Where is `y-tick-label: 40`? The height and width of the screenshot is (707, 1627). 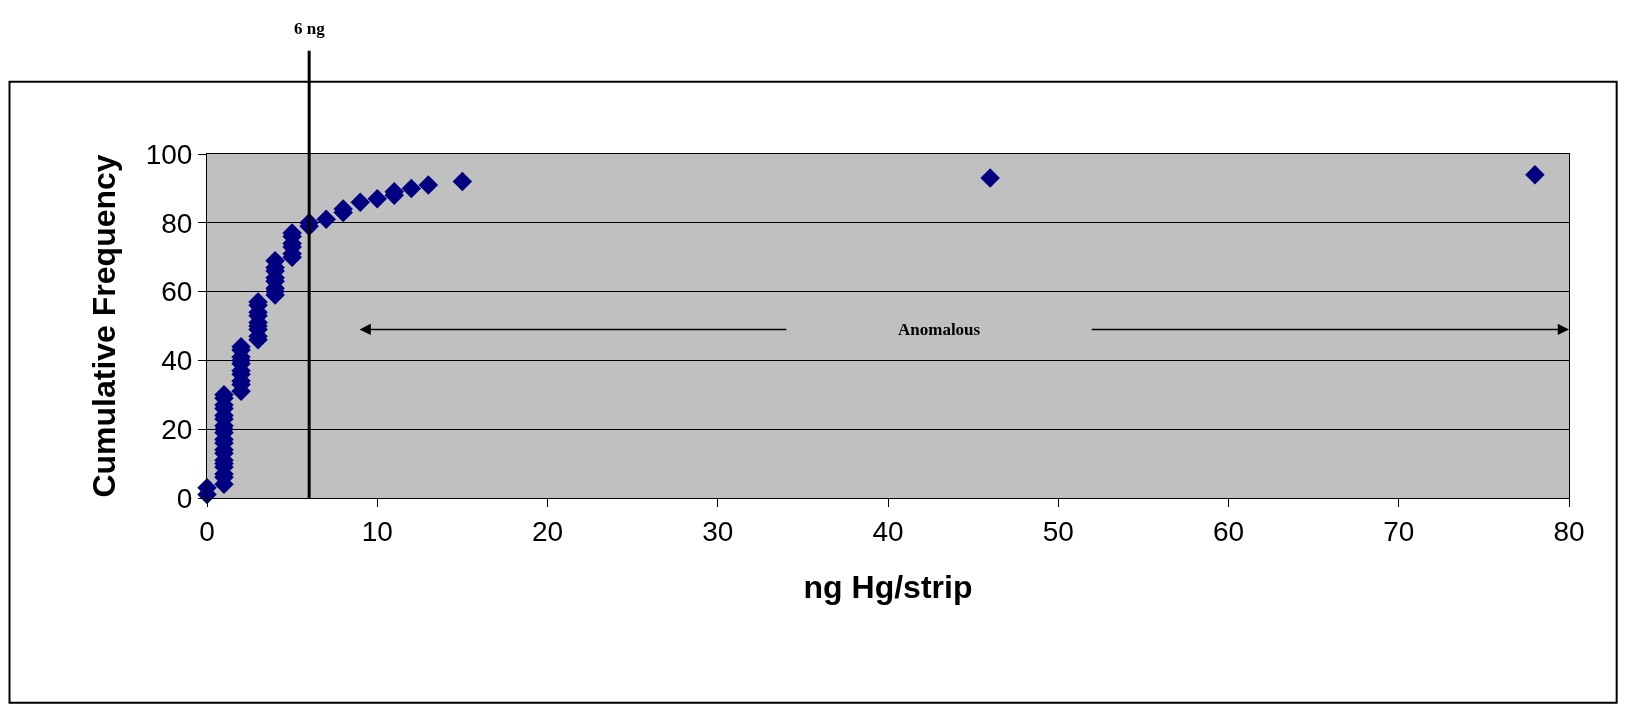
y-tick-label: 40 is located at coordinates (177, 361).